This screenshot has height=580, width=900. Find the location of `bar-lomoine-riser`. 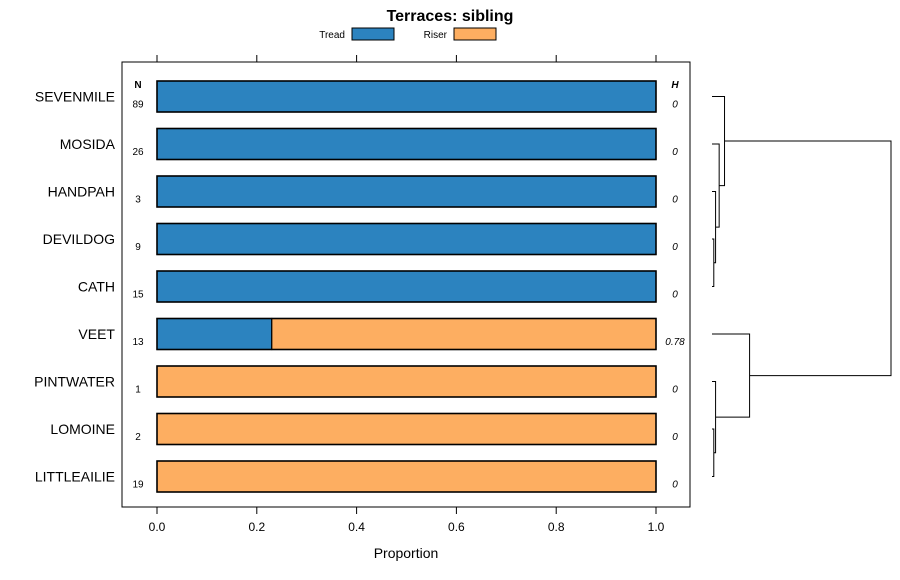

bar-lomoine-riser is located at coordinates (406, 429).